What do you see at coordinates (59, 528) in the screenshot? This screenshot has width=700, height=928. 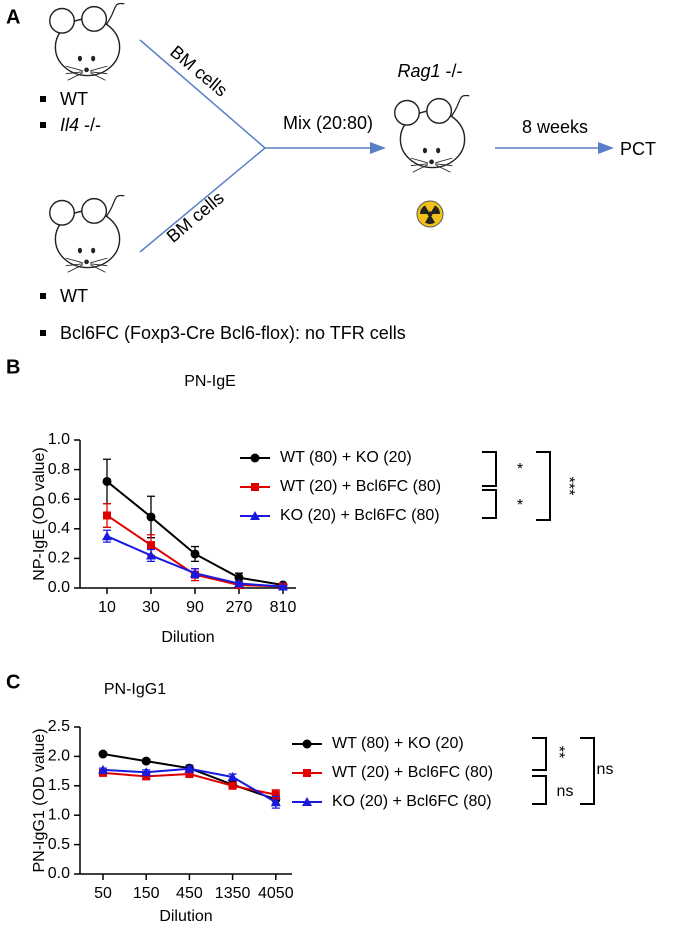 I see `y-tick-label: 0.4` at bounding box center [59, 528].